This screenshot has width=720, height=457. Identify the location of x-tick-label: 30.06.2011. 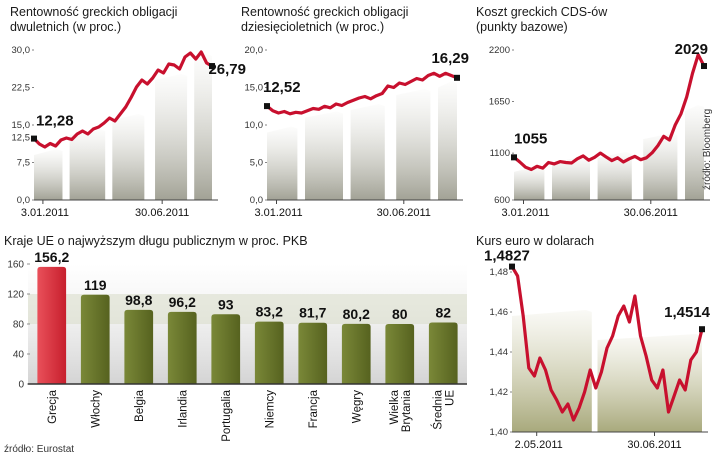
(404, 213).